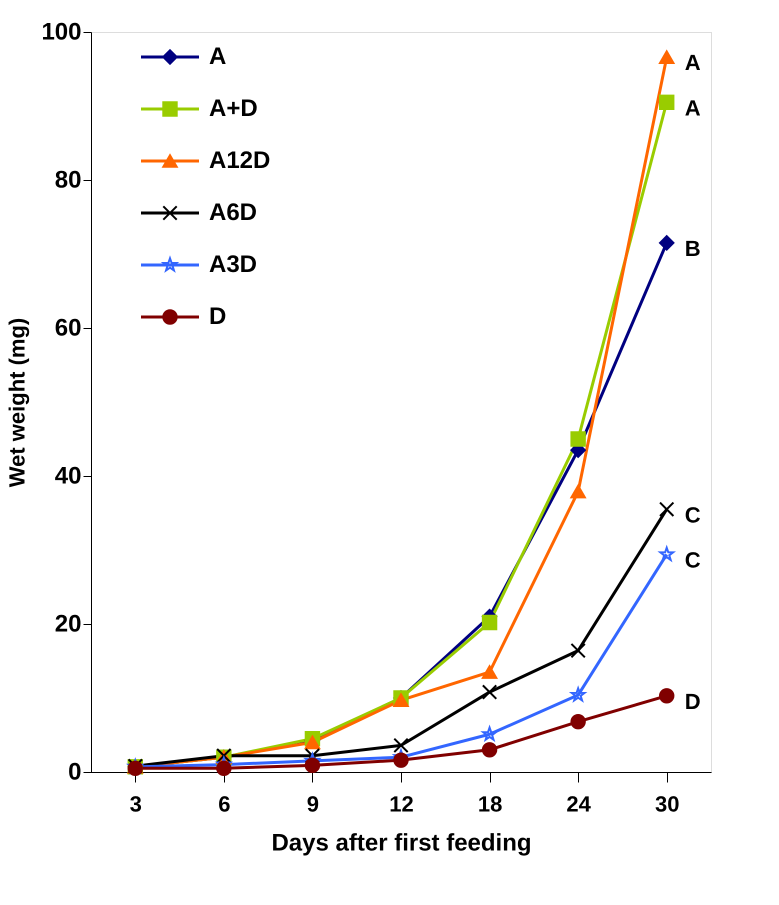 The image size is (779, 905). I want to click on legend-label: A+D, so click(233, 108).